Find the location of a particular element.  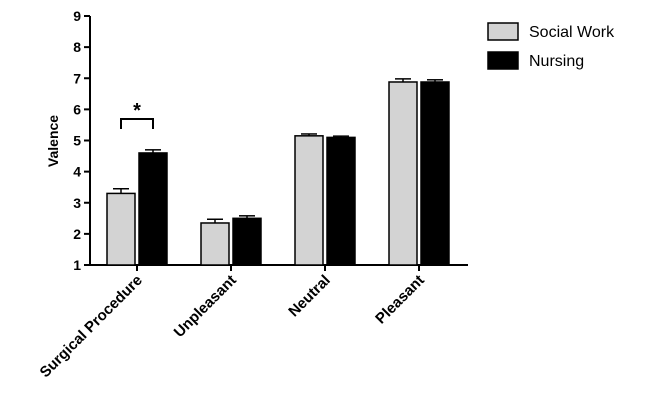

y-tick-label: 6 is located at coordinates (77, 109).